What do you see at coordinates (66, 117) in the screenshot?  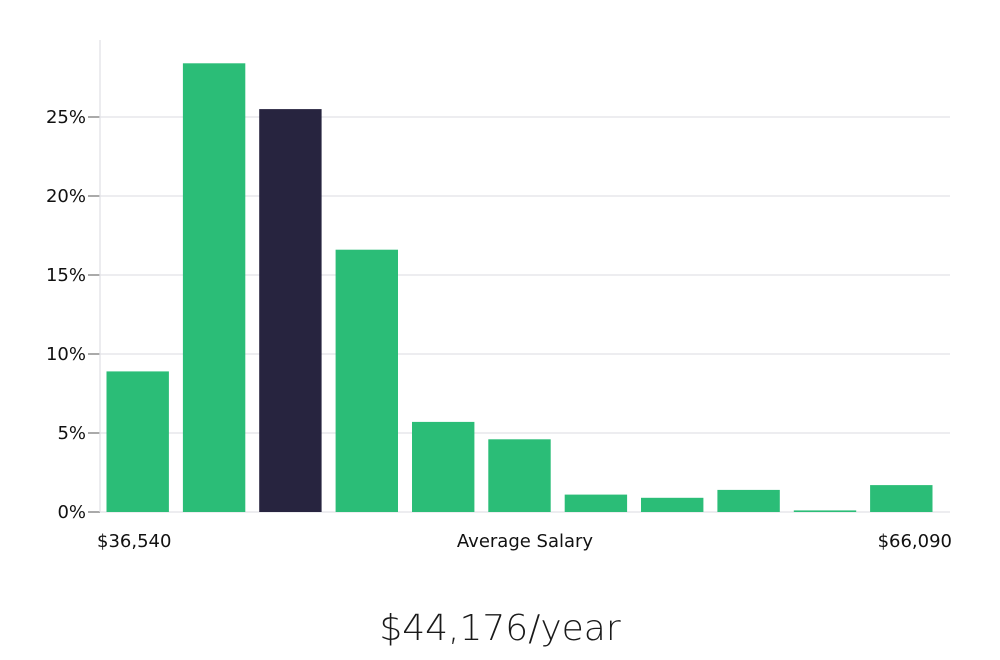 I see `y-tick-label: 25%` at bounding box center [66, 117].